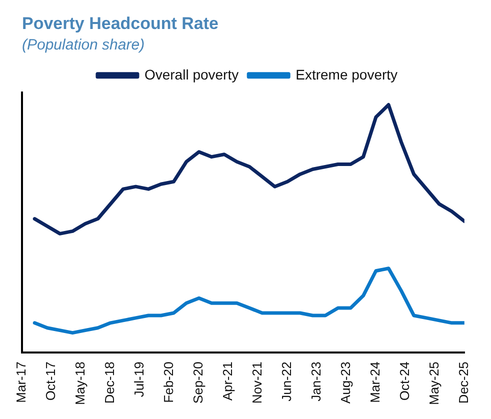 The width and height of the screenshot is (491, 419). Describe the element at coordinates (346, 383) in the screenshot. I see `x-tick-label: Aug-23` at that location.